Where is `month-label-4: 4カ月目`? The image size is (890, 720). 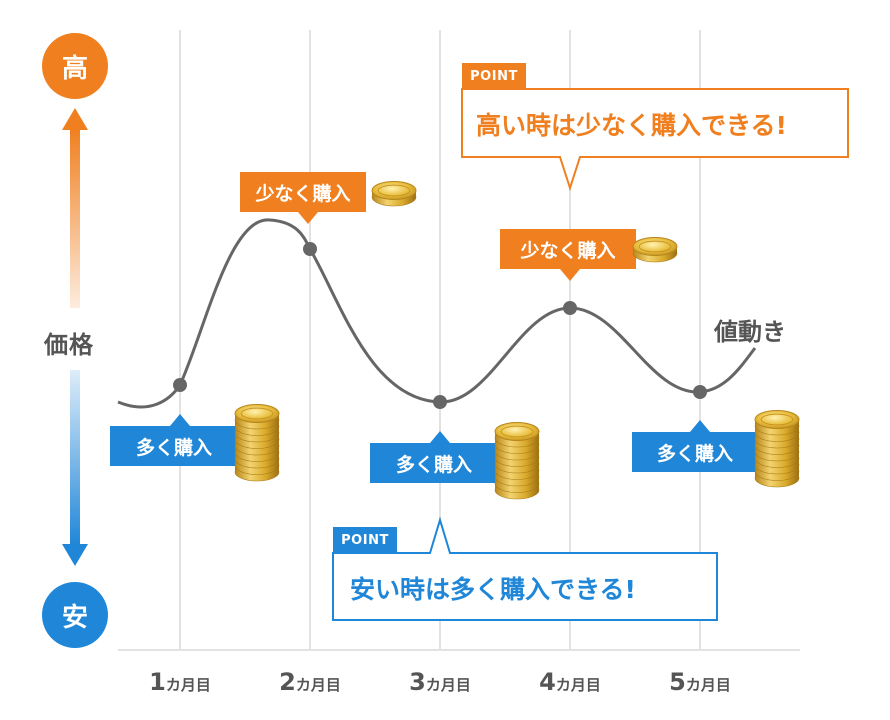
month-label-4: 4カ月目 is located at coordinates (570, 682).